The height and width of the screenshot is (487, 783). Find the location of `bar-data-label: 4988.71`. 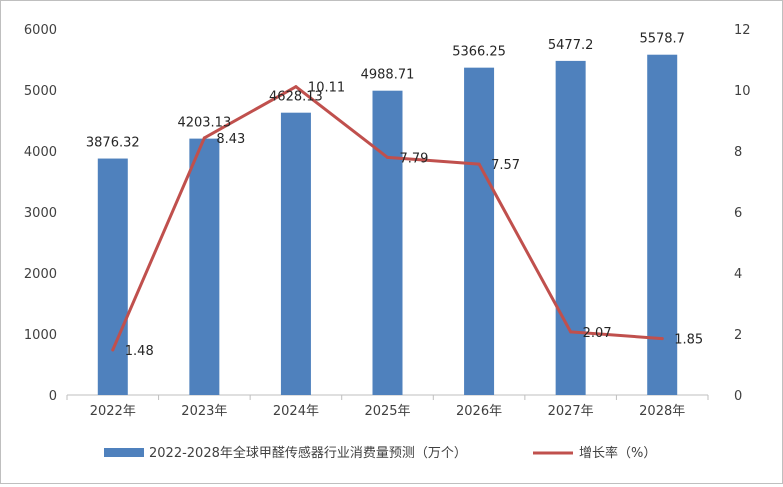

bar-data-label: 4988.71 is located at coordinates (388, 75).